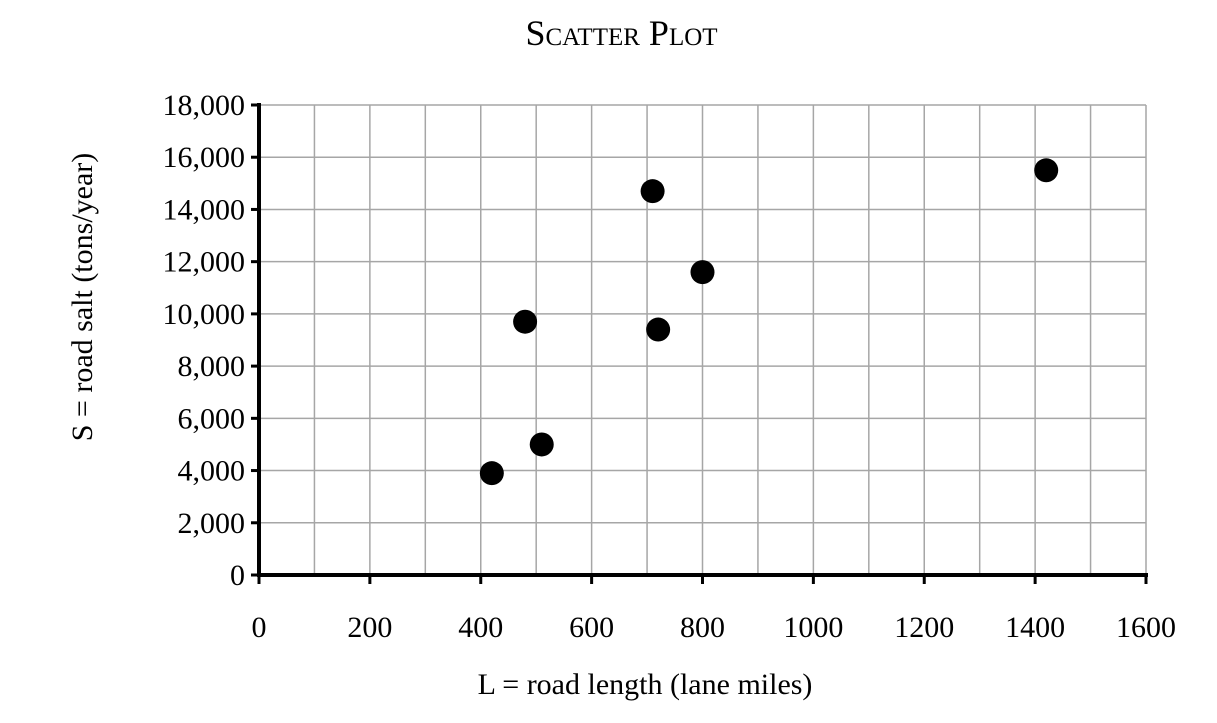 The image size is (1217, 723). Describe the element at coordinates (1035, 627) in the screenshot. I see `x-tick-label: 1400` at that location.